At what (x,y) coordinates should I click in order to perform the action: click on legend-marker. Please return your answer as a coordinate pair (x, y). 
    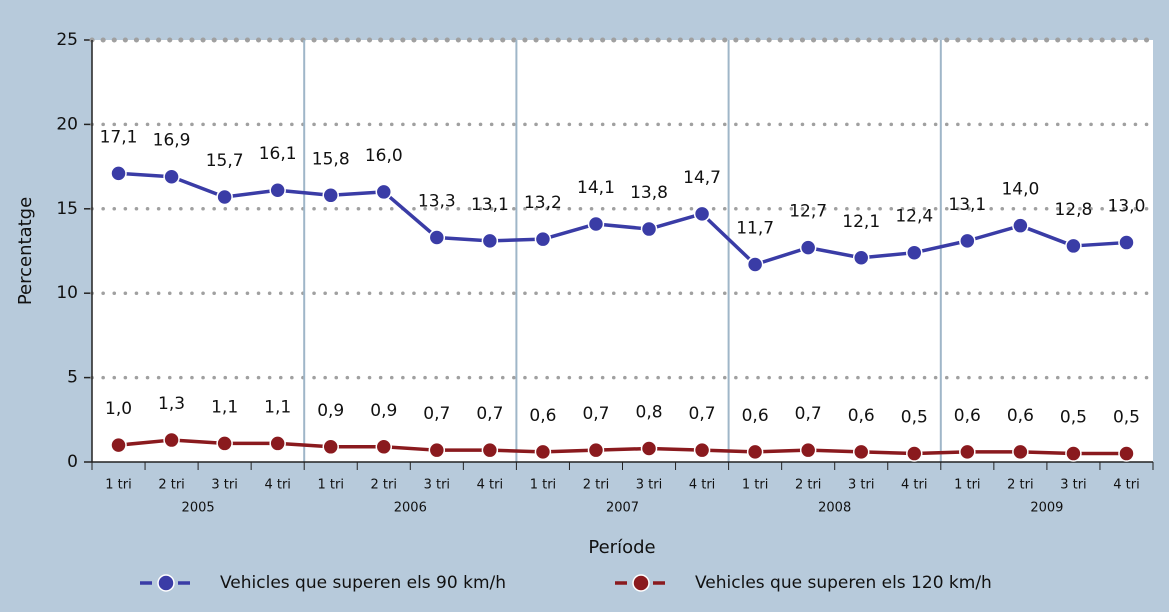
    Looking at the image, I should click on (166, 583).